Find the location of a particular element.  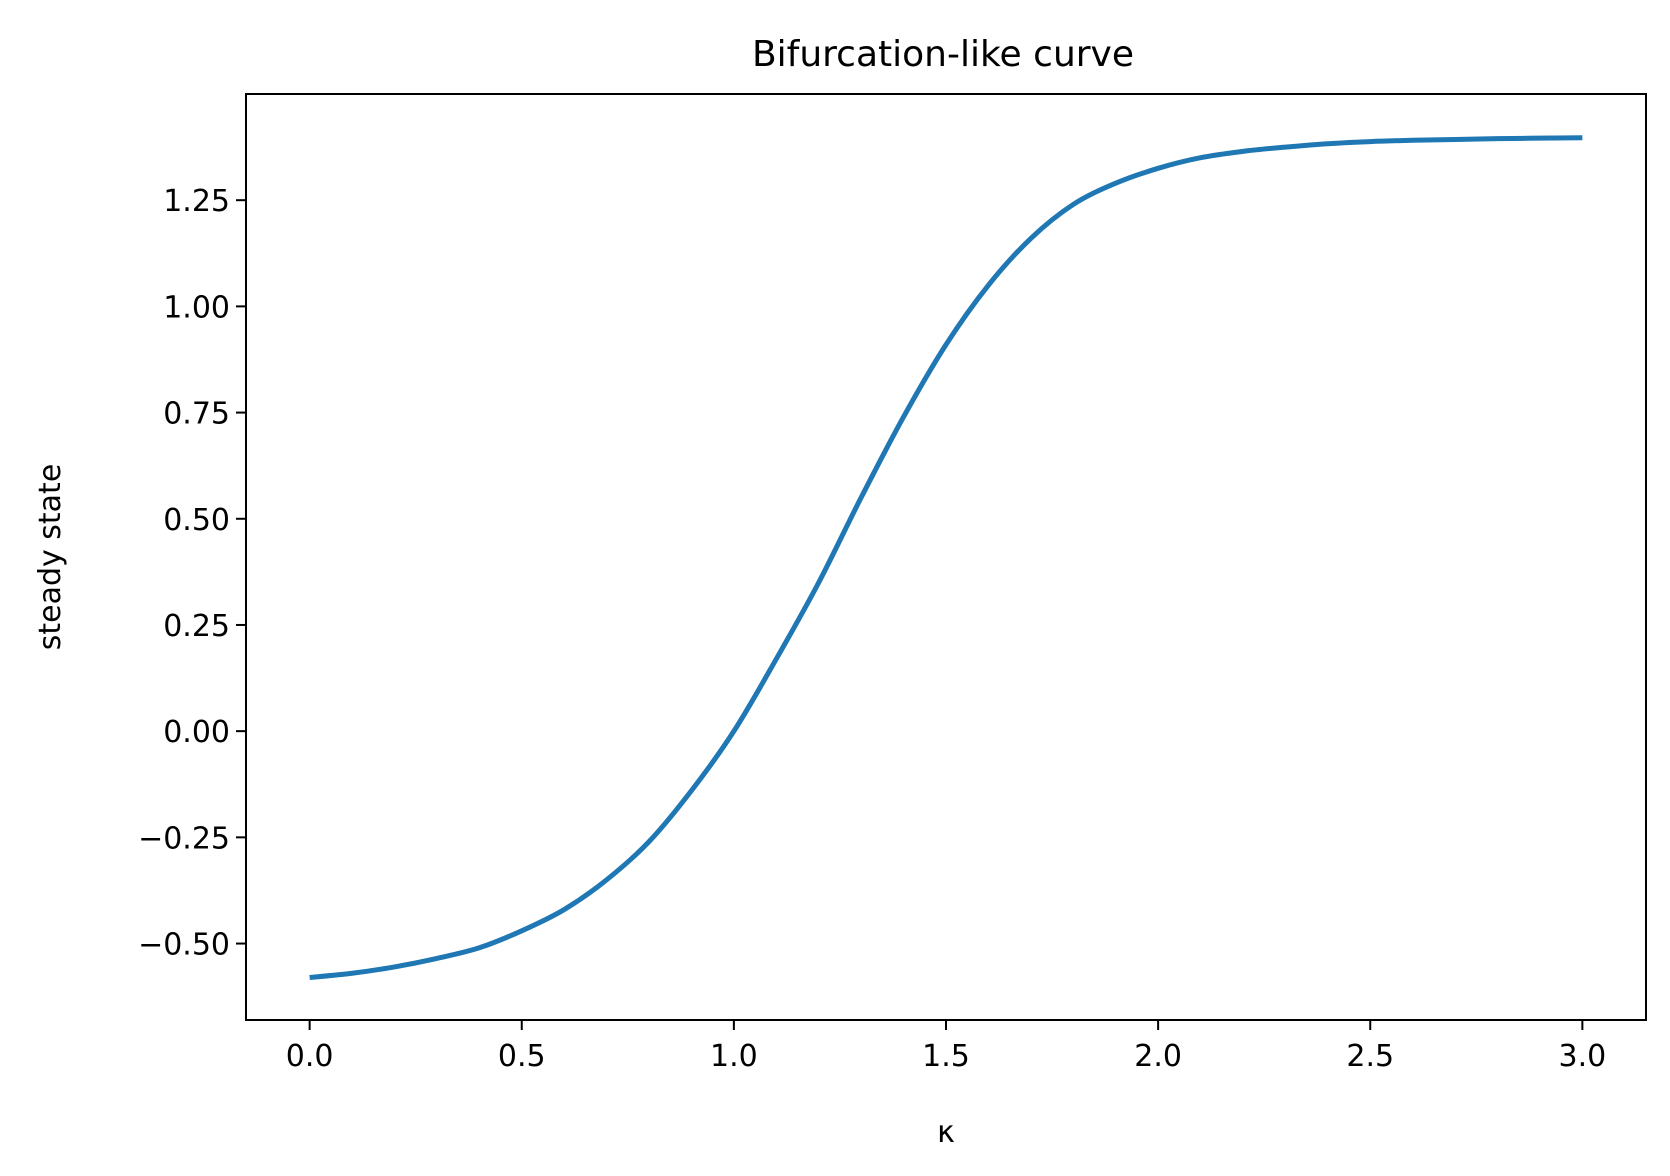

chart-title: Bifurcation-like curve is located at coordinates (943, 54).